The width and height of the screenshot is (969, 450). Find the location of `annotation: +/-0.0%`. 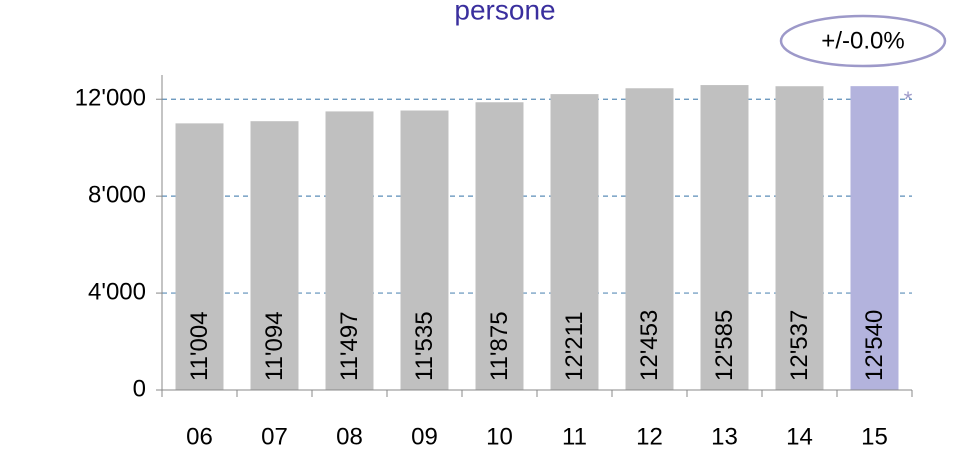

annotation: +/-0.0% is located at coordinates (862, 40).